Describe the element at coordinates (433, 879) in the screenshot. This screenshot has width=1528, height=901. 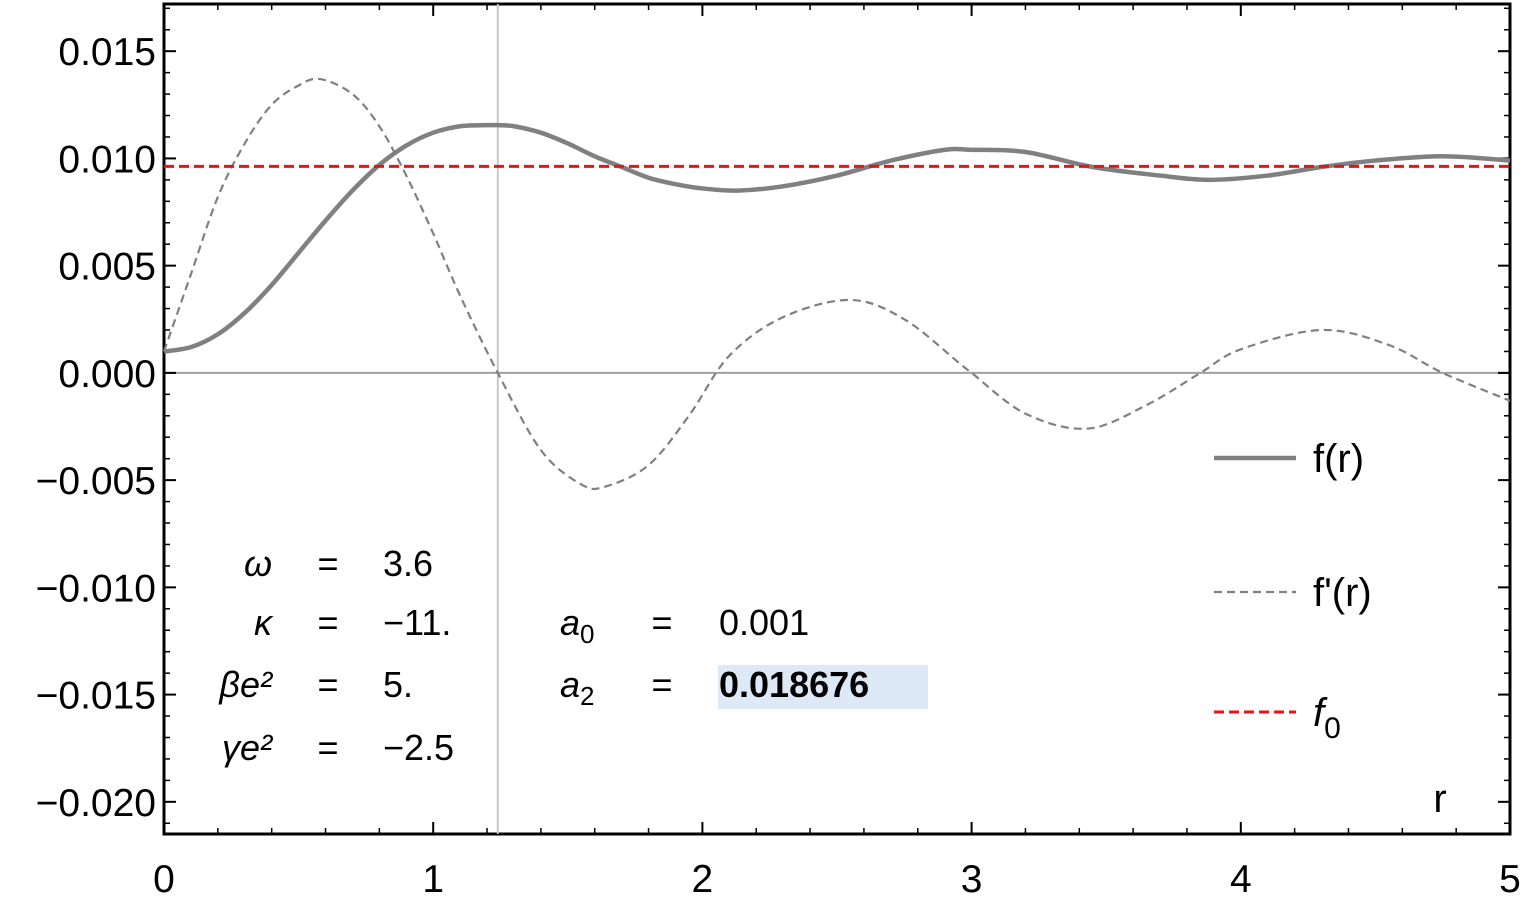
I see `x-tick-label: 1` at that location.